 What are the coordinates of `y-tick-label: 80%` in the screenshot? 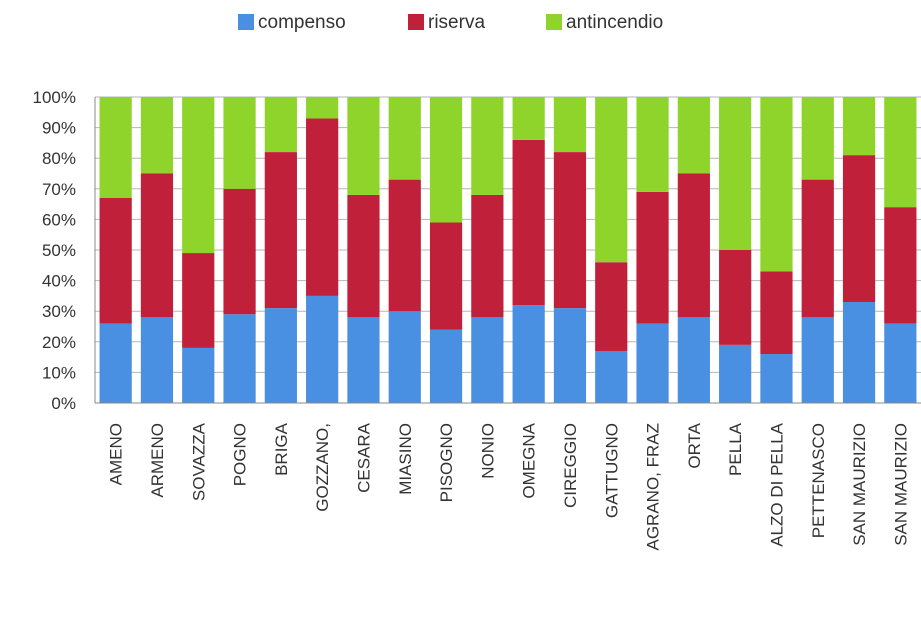 It's located at (59, 158).